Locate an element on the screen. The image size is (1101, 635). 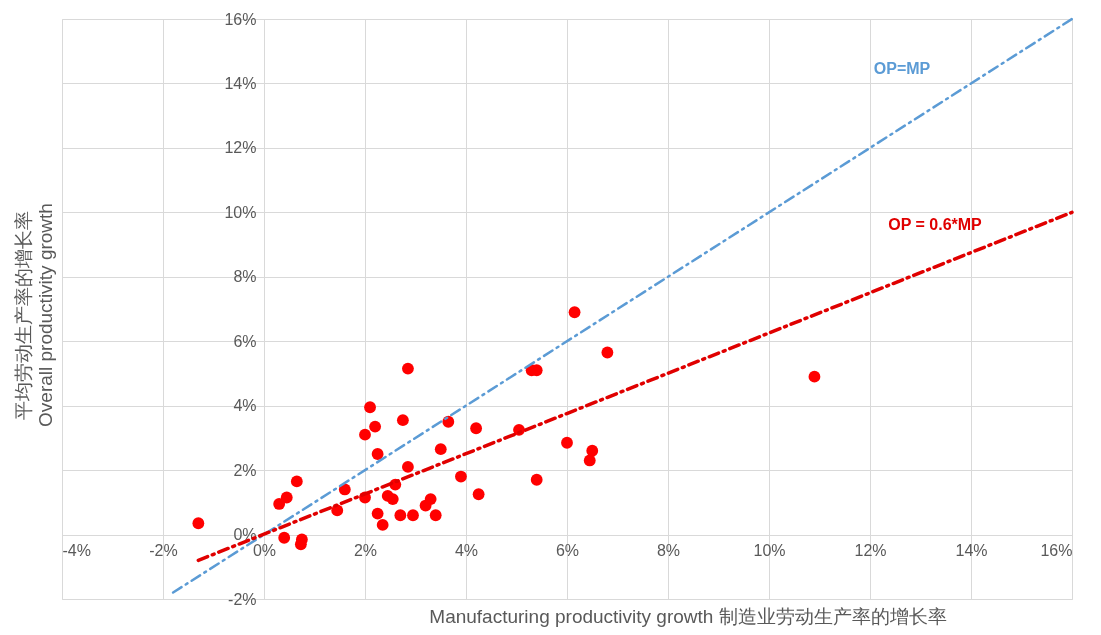
x-tick-label: 16% is located at coordinates (1056, 551).